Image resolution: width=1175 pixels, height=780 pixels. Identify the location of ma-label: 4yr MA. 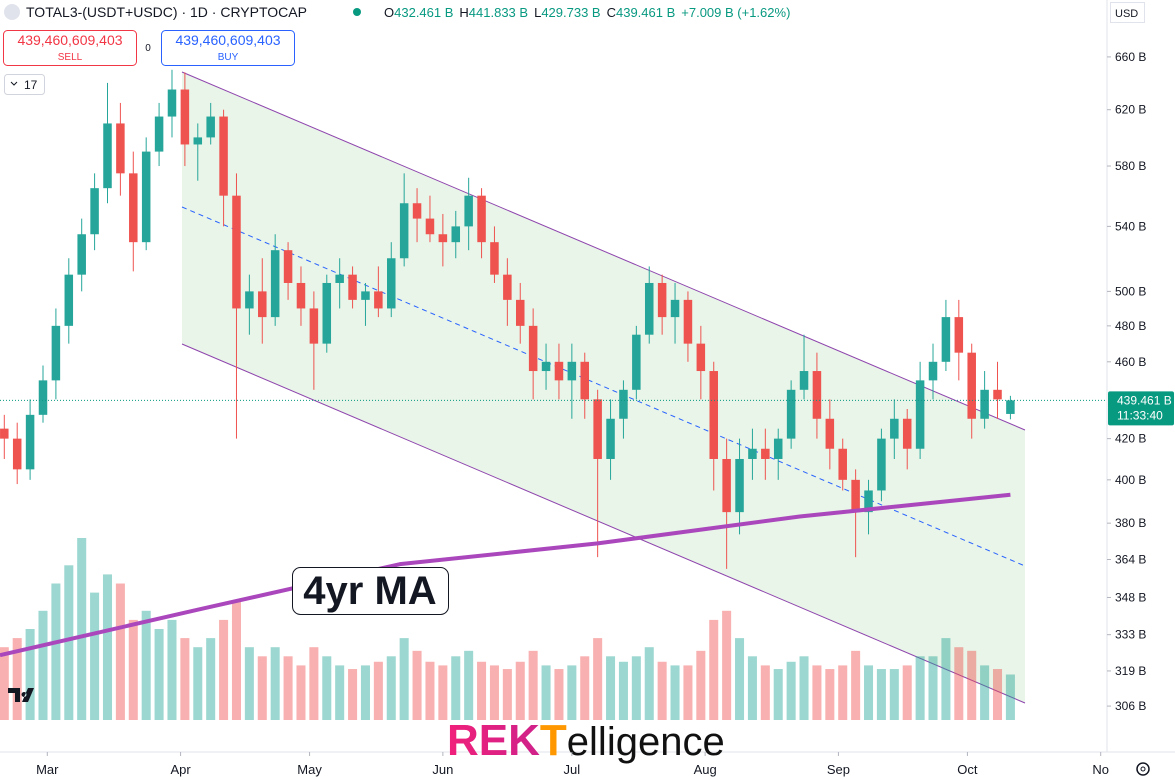
(369, 591).